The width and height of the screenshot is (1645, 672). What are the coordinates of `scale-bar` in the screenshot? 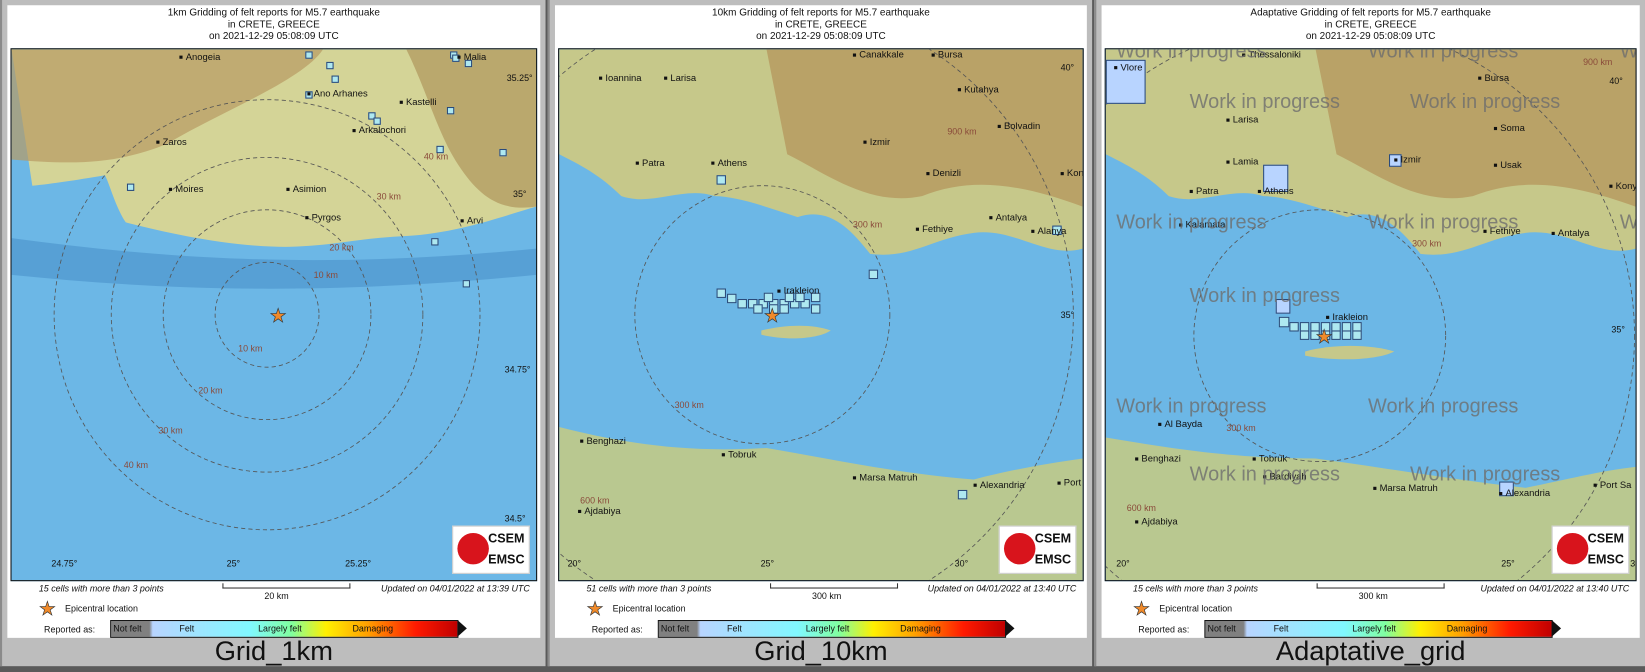 It's located at (1380, 586).